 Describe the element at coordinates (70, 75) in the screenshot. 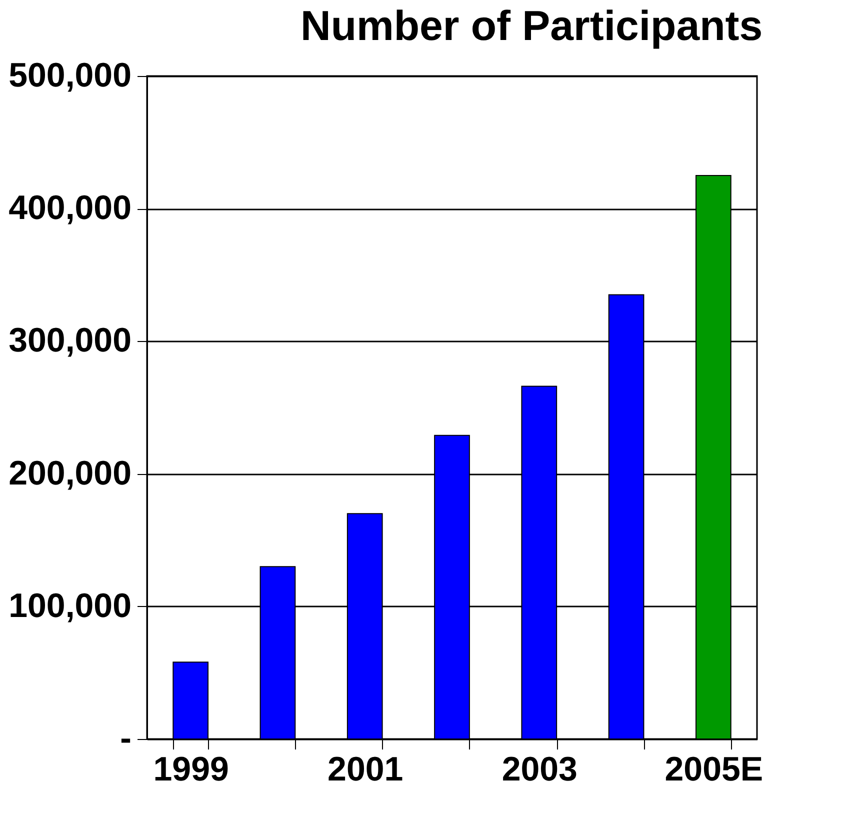

I see `y-tick-label: 500,000` at that location.